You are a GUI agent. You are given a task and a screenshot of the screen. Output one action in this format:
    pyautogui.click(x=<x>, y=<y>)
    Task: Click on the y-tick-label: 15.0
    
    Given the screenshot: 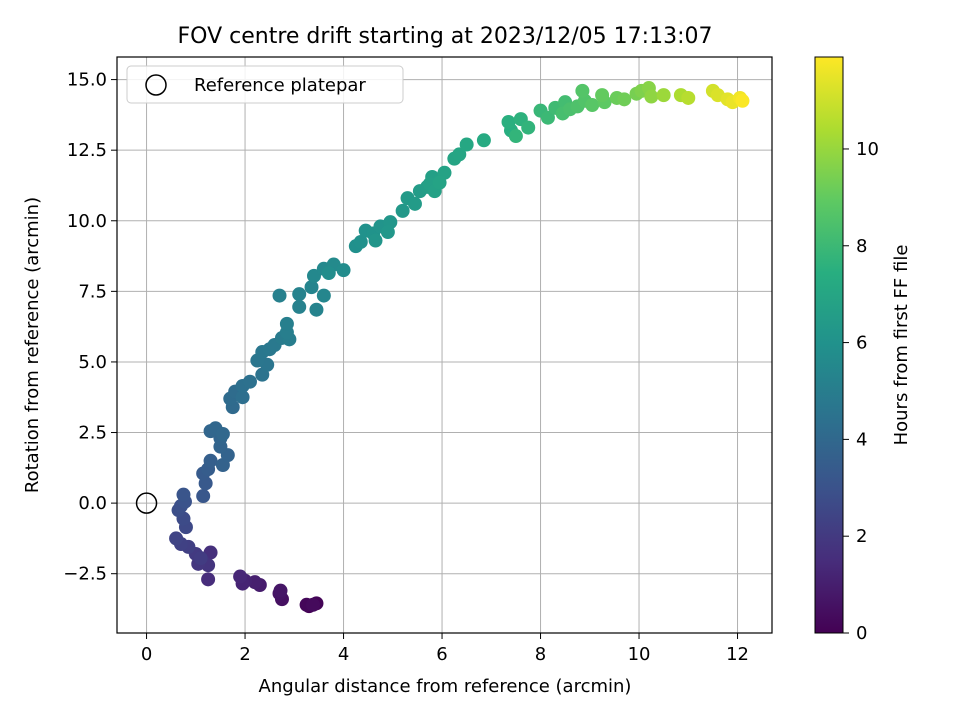 What is the action you would take?
    pyautogui.click(x=87, y=80)
    